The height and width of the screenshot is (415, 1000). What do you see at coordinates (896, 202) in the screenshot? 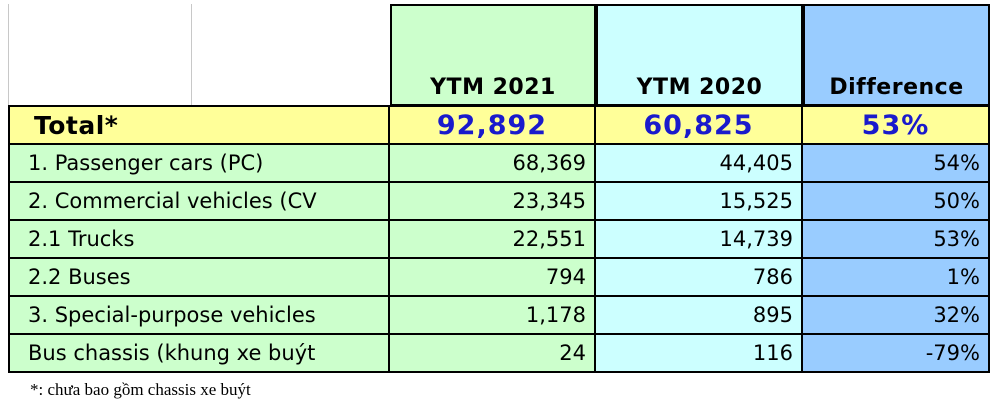
I see `row-difference: 50%` at bounding box center [896, 202].